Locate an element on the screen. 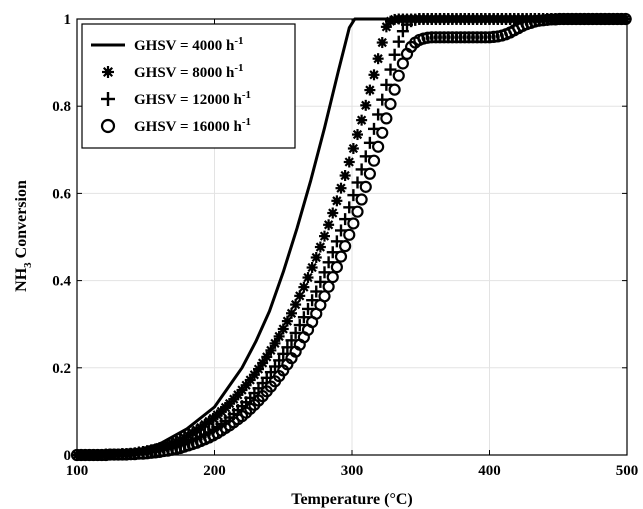 This screenshot has height=509, width=643. y-axis-title: NH3 Conversion is located at coordinates (23, 236).